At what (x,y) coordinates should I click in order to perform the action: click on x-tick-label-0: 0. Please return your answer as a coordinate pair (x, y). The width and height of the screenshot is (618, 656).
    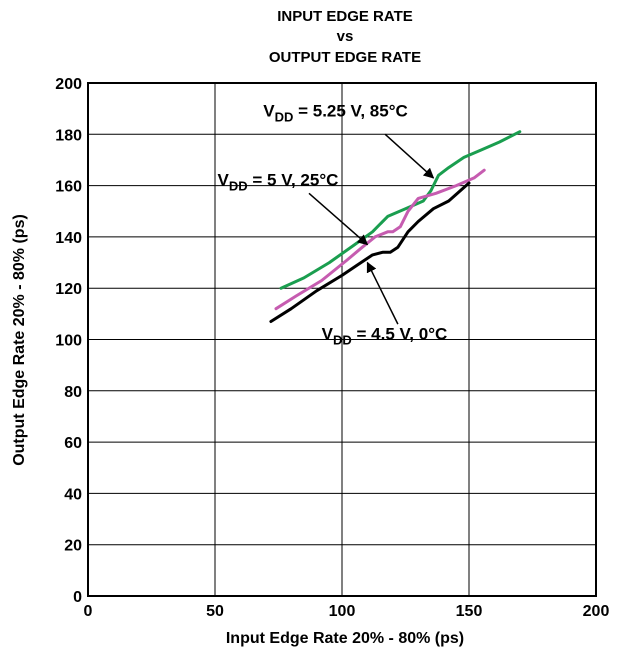
    Looking at the image, I should click on (88, 611).